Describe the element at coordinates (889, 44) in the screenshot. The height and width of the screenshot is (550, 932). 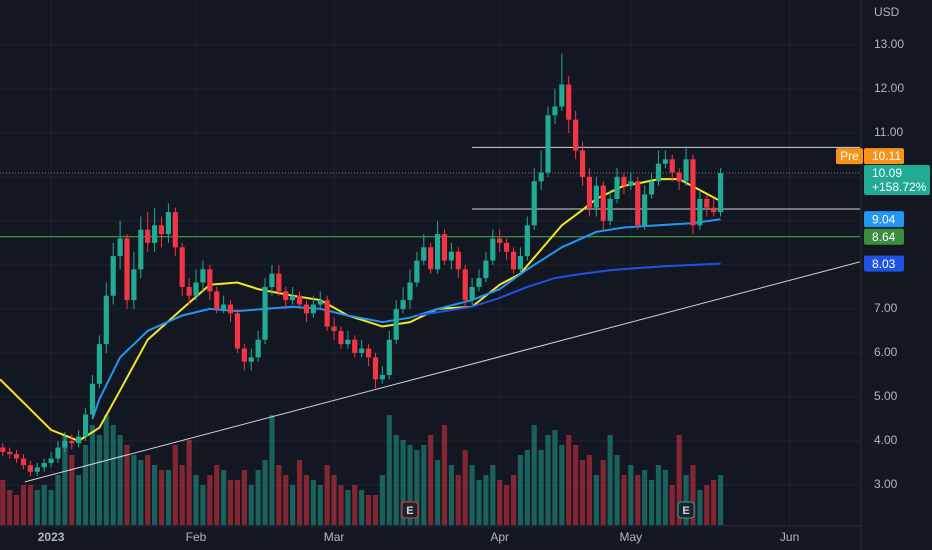
I see `y-tick-label: 13.00` at that location.